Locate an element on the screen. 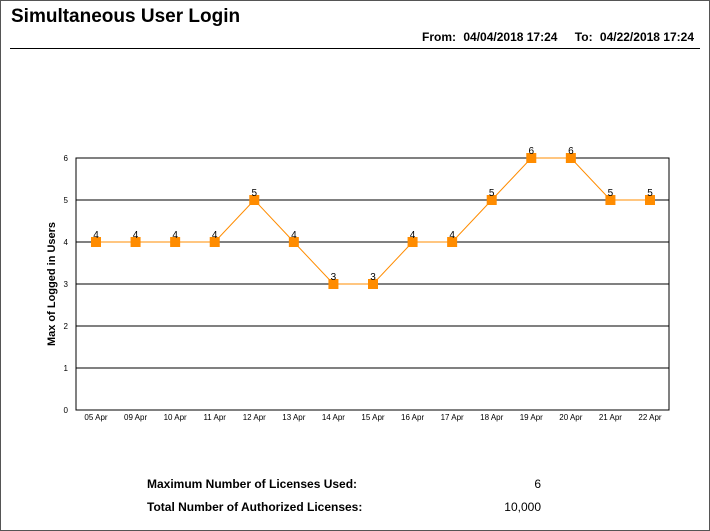 The image size is (710, 531). x-tick-label: 22 Apr is located at coordinates (649, 417).